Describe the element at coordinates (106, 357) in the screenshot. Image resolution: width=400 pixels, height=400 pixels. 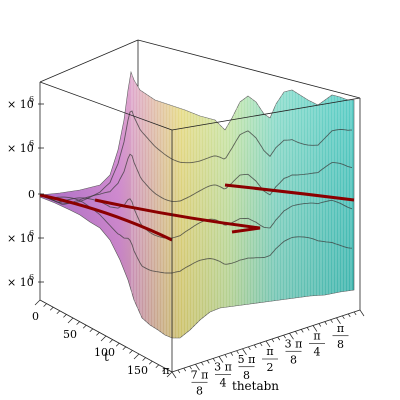
I see `t-axis-label: t` at that location.